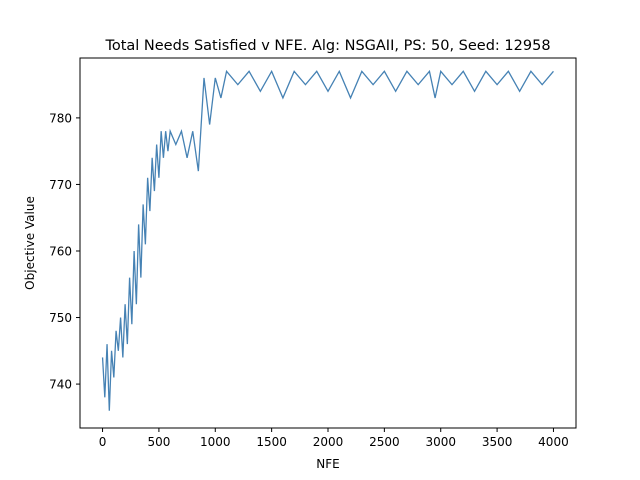 The image size is (640, 480). I want to click on x-tick-label-5: 2500, so click(384, 442).